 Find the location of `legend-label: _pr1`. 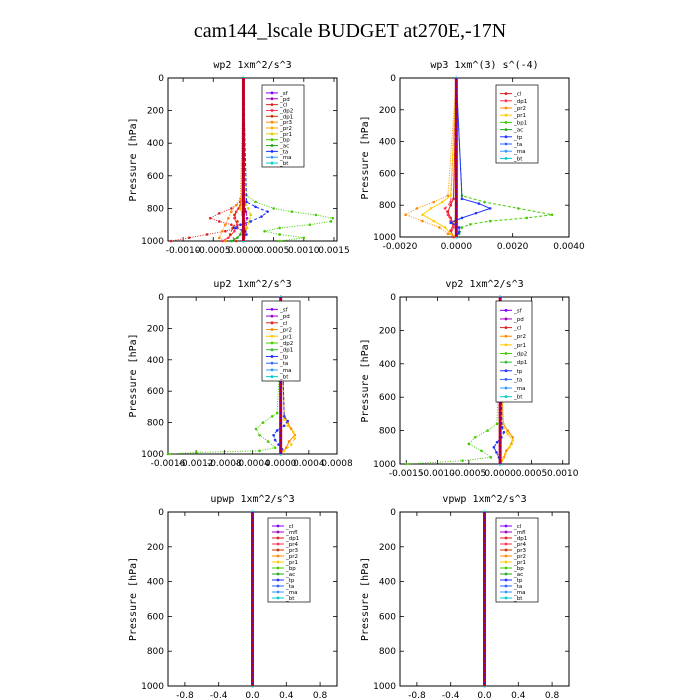

legend-label: _pr1 is located at coordinates (285, 135).